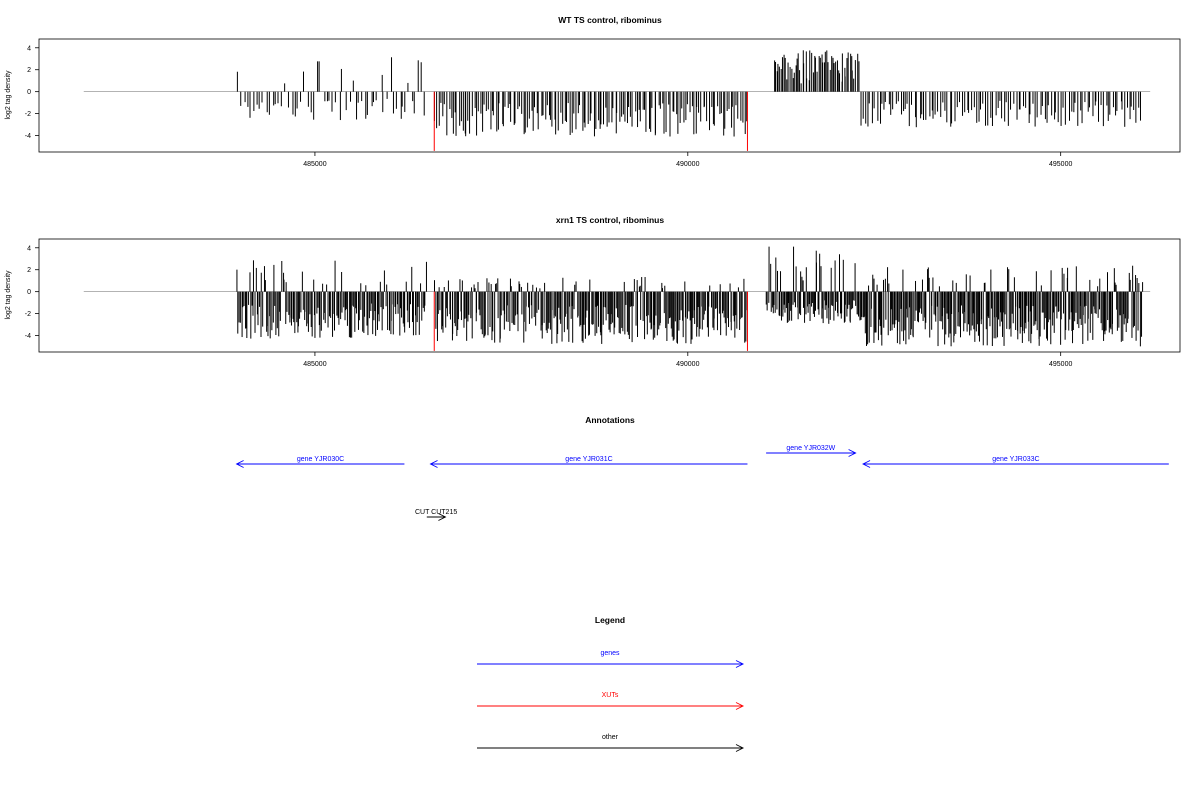 This screenshot has height=800, width=1200. What do you see at coordinates (810, 448) in the screenshot?
I see `feature-label: gene YJR032W` at bounding box center [810, 448].